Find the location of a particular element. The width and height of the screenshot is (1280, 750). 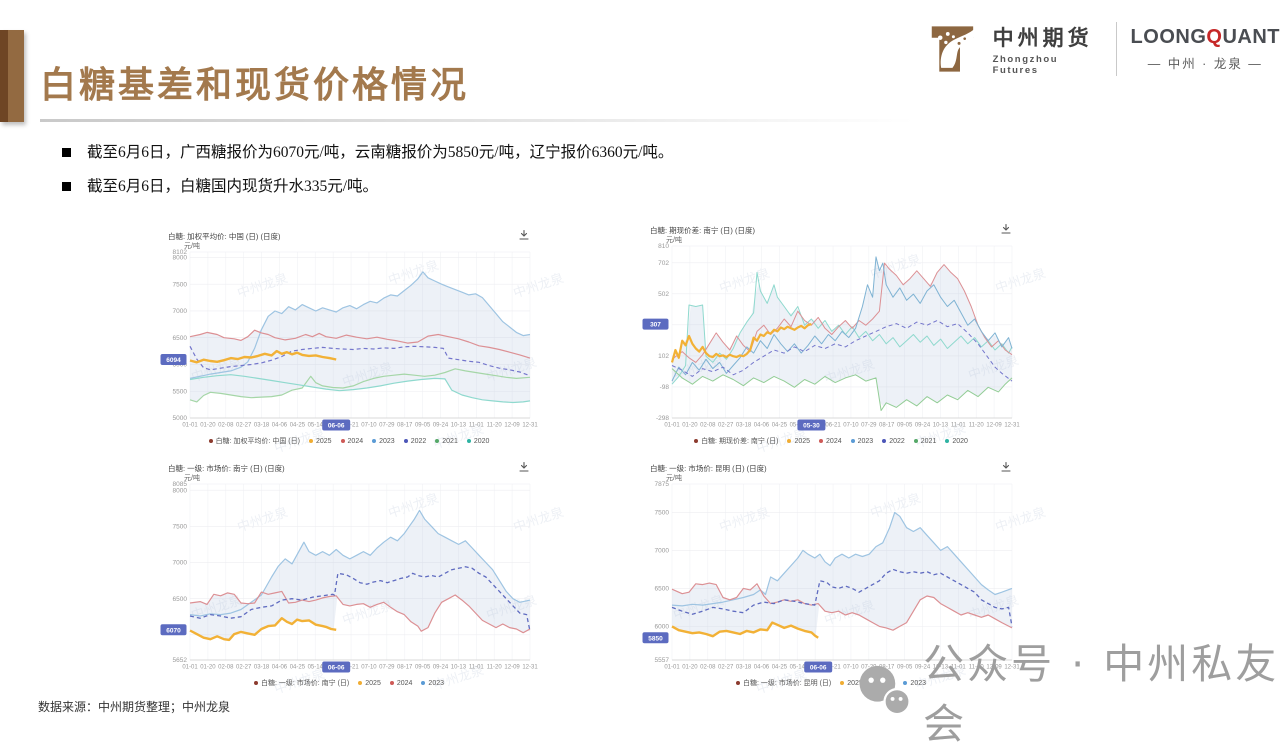

svg-text: 5000 is located at coordinates (180, 418).